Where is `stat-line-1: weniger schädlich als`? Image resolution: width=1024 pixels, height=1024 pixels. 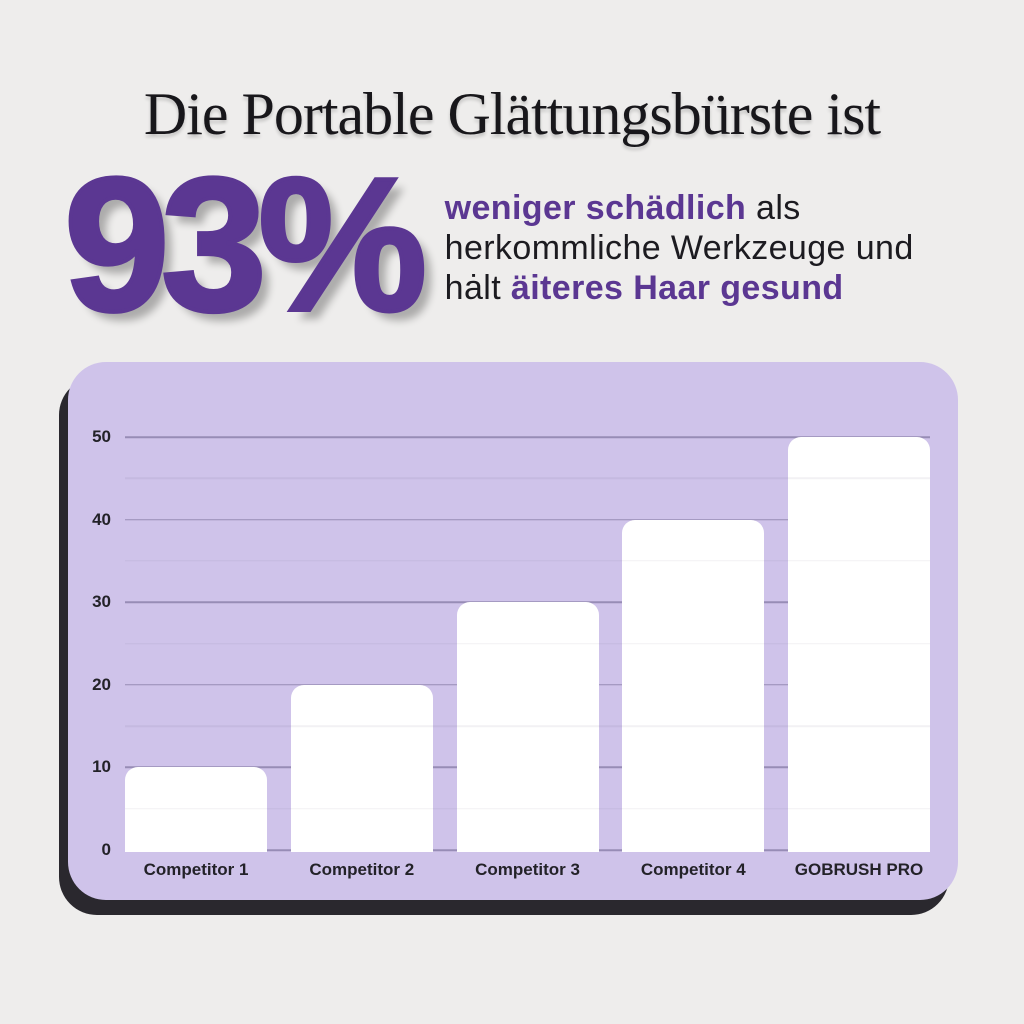 stat-line-1: weniger schädlich als is located at coordinates (679, 208).